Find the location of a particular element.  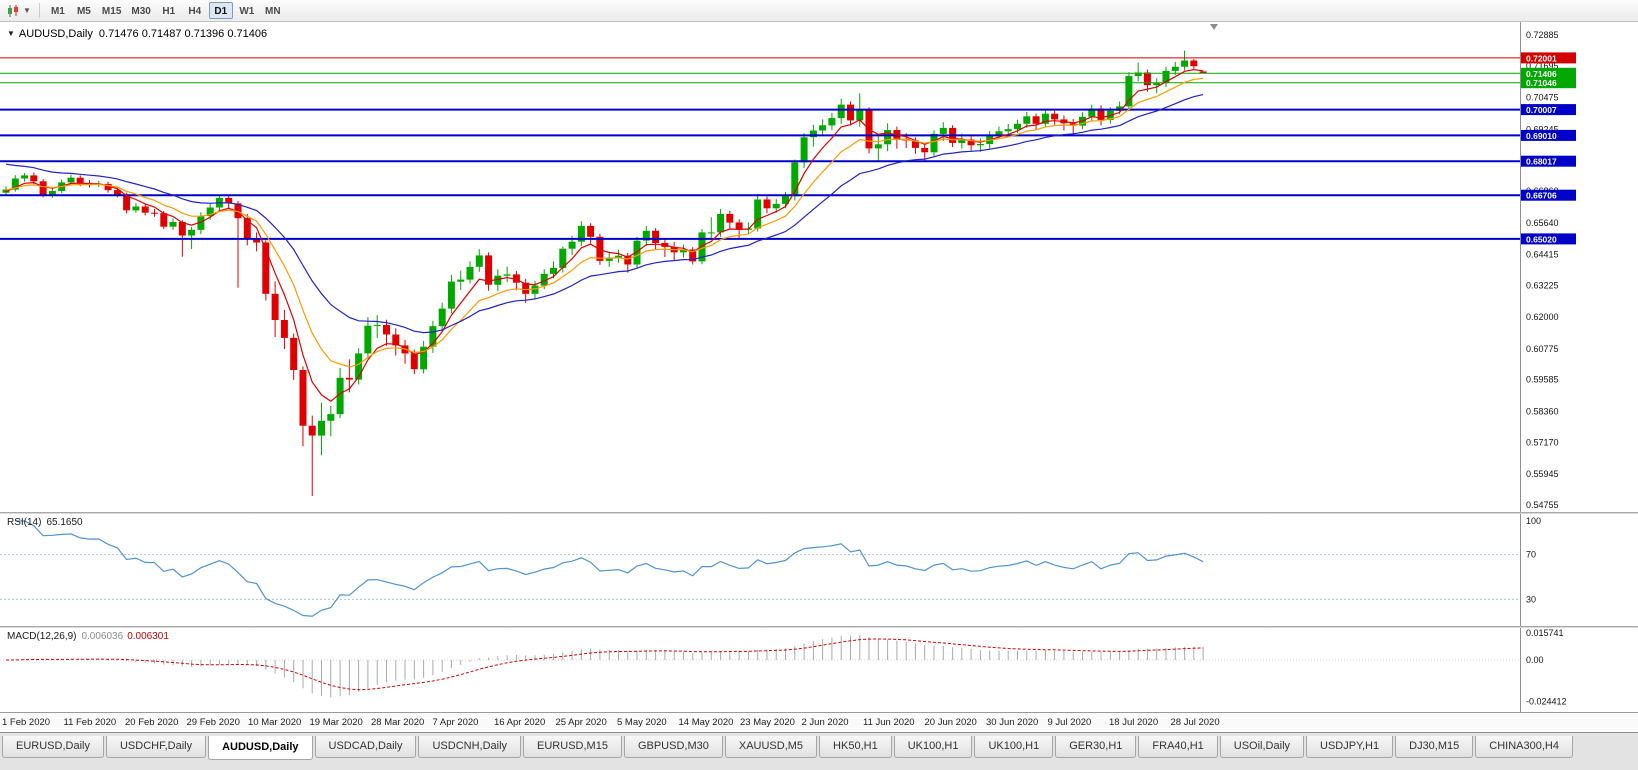

rsi-axis-label: 30 is located at coordinates (1531, 599).